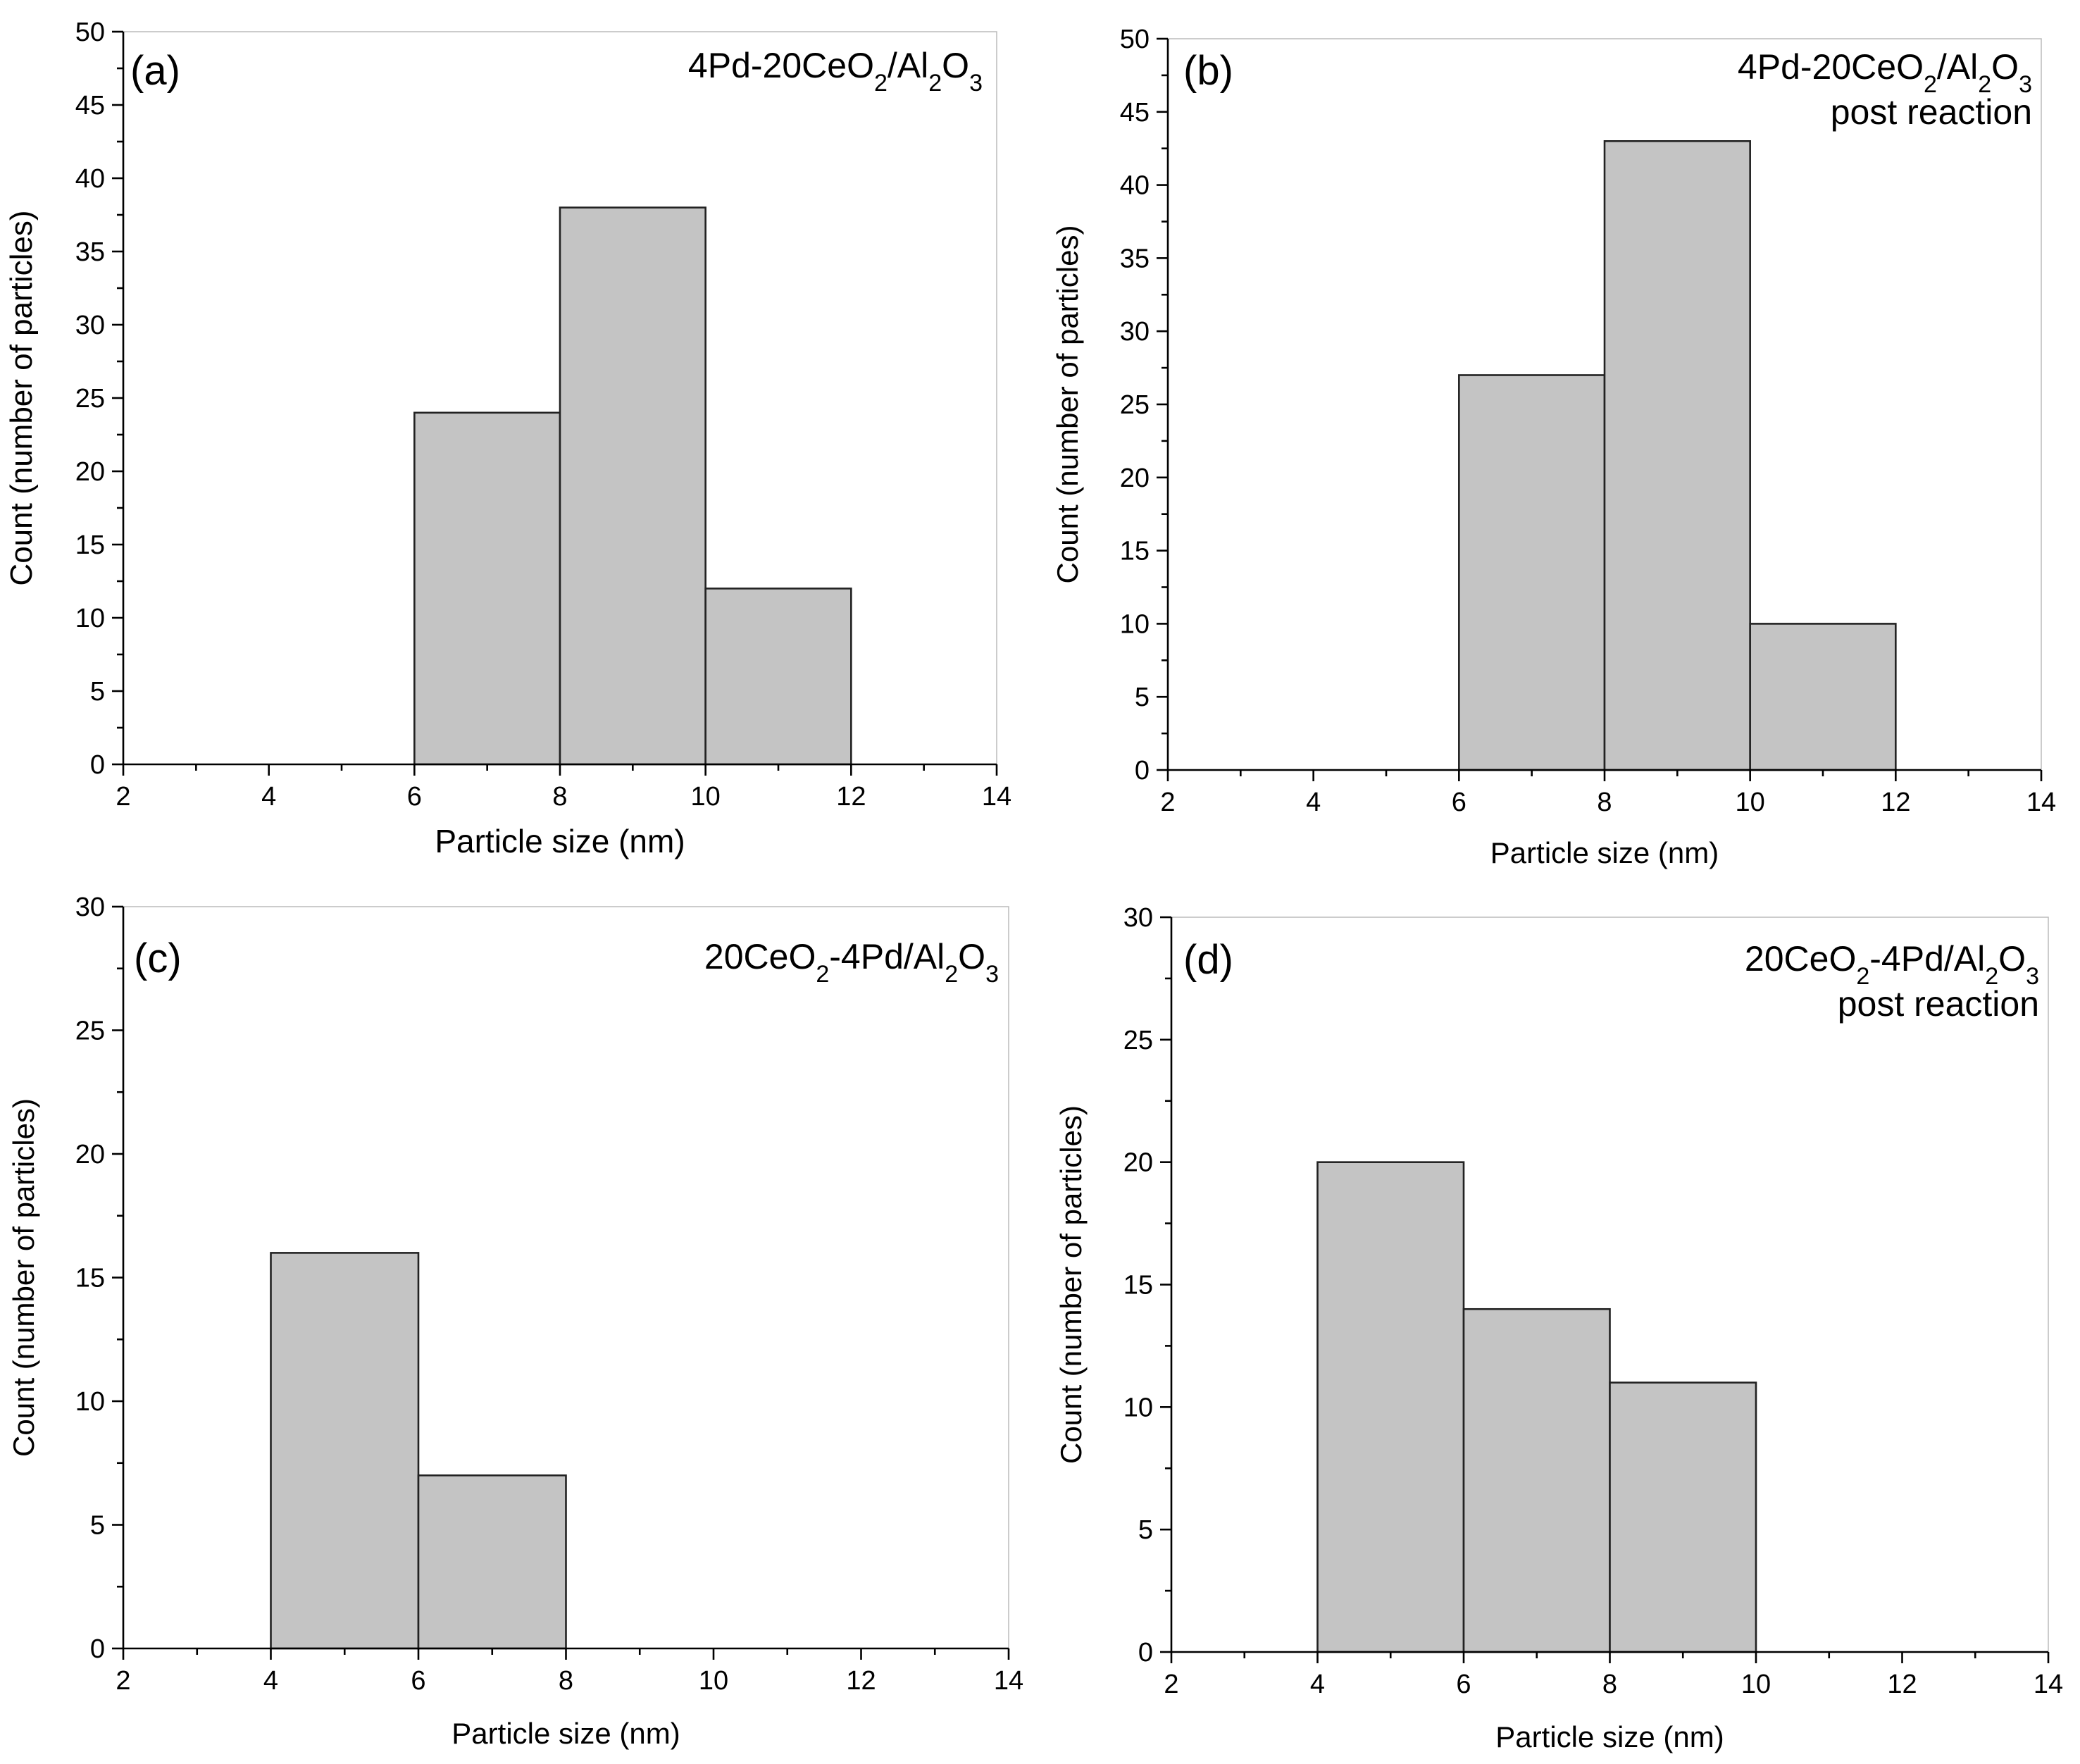 This screenshot has width=2080, height=1764. What do you see at coordinates (836, 71) in the screenshot?
I see `sample-name-label: 4Pd-20CeO2/Al2O3` at bounding box center [836, 71].